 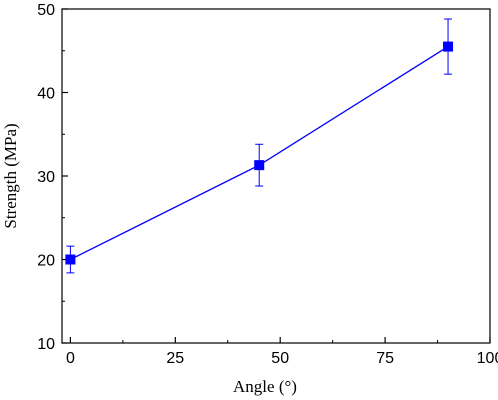 What do you see at coordinates (70, 358) in the screenshot?
I see `x-tick-label: 0` at bounding box center [70, 358].